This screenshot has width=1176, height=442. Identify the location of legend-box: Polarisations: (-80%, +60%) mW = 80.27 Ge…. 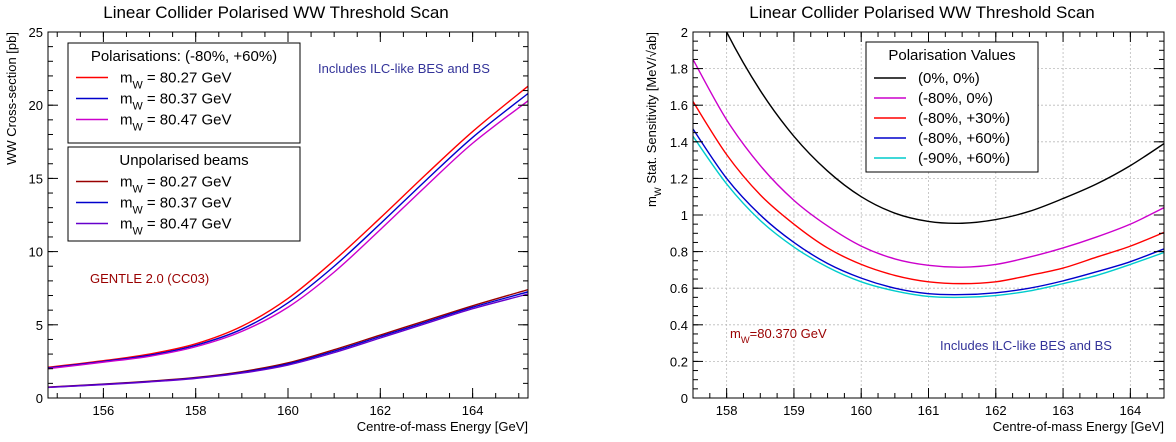
(184, 93).